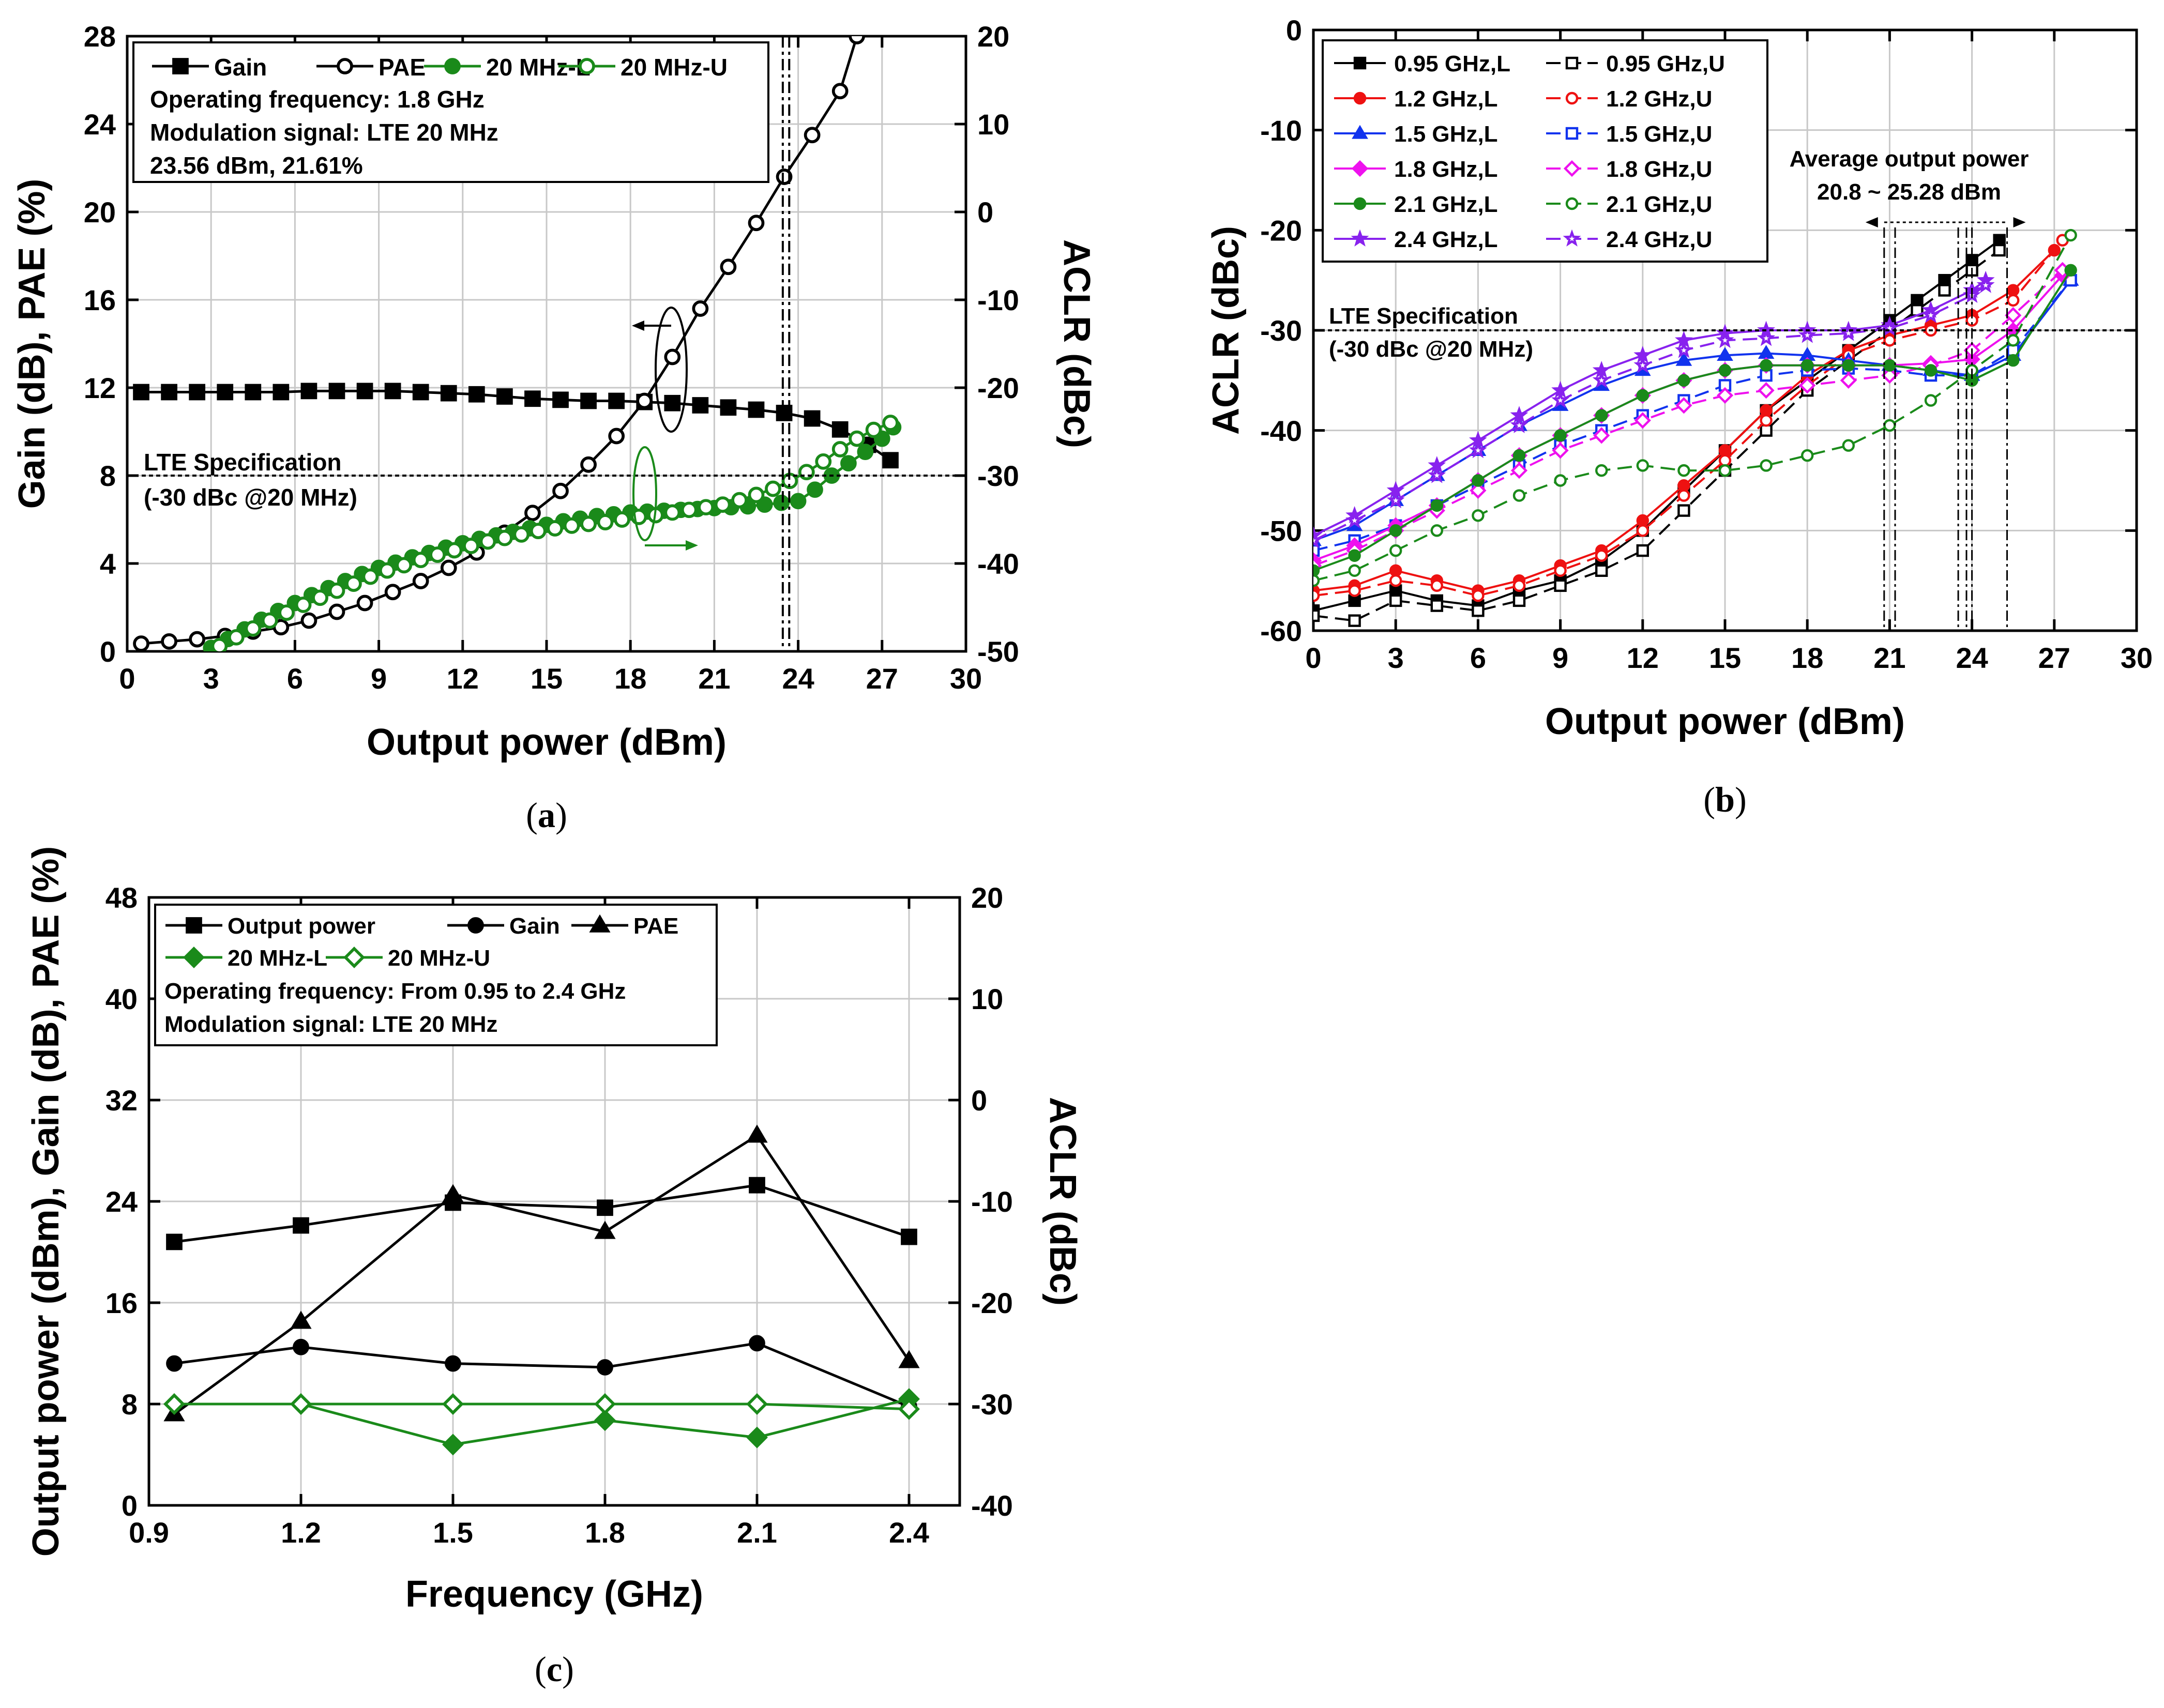 The width and height of the screenshot is (2164, 1708). What do you see at coordinates (644, 493) in the screenshot?
I see `aclr-ellipse` at bounding box center [644, 493].